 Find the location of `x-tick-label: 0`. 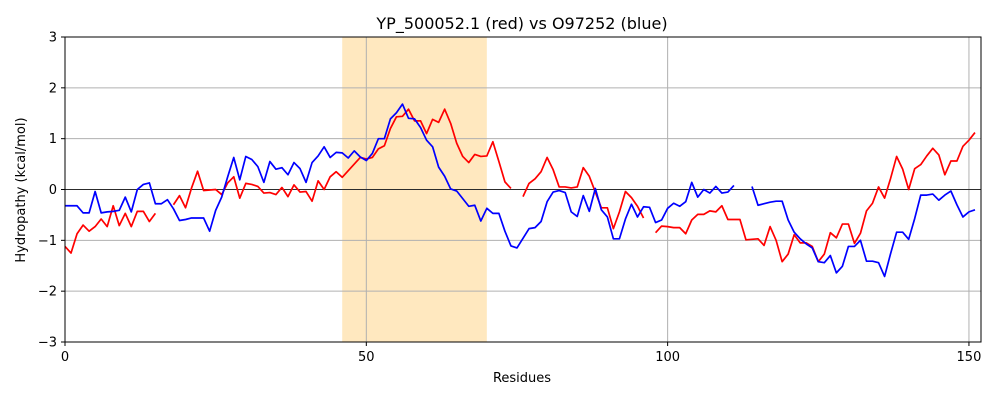

x-tick-label: 0 is located at coordinates (65, 357).